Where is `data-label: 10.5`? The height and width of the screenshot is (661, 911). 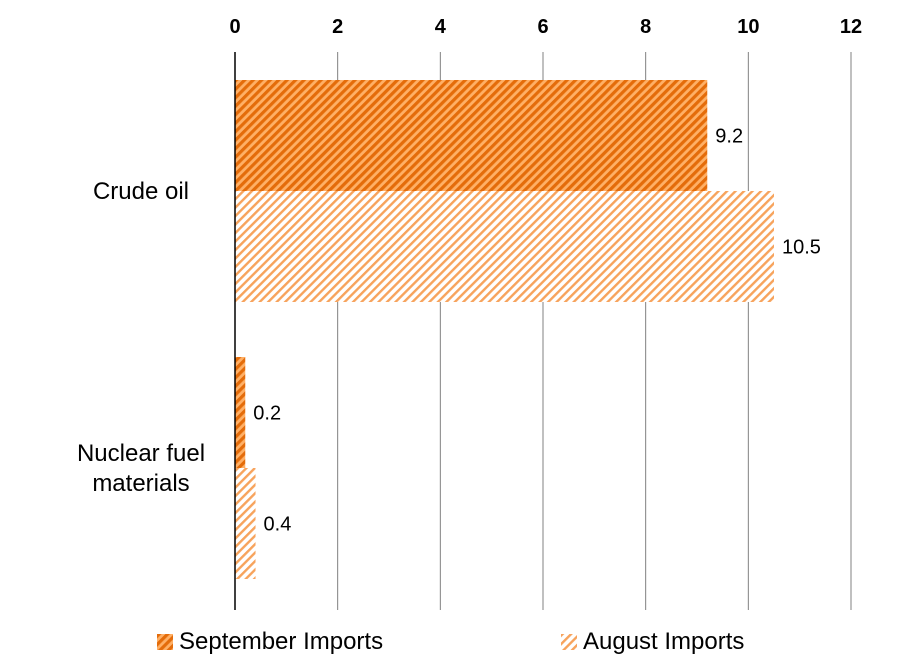 data-label: 10.5 is located at coordinates (801, 248).